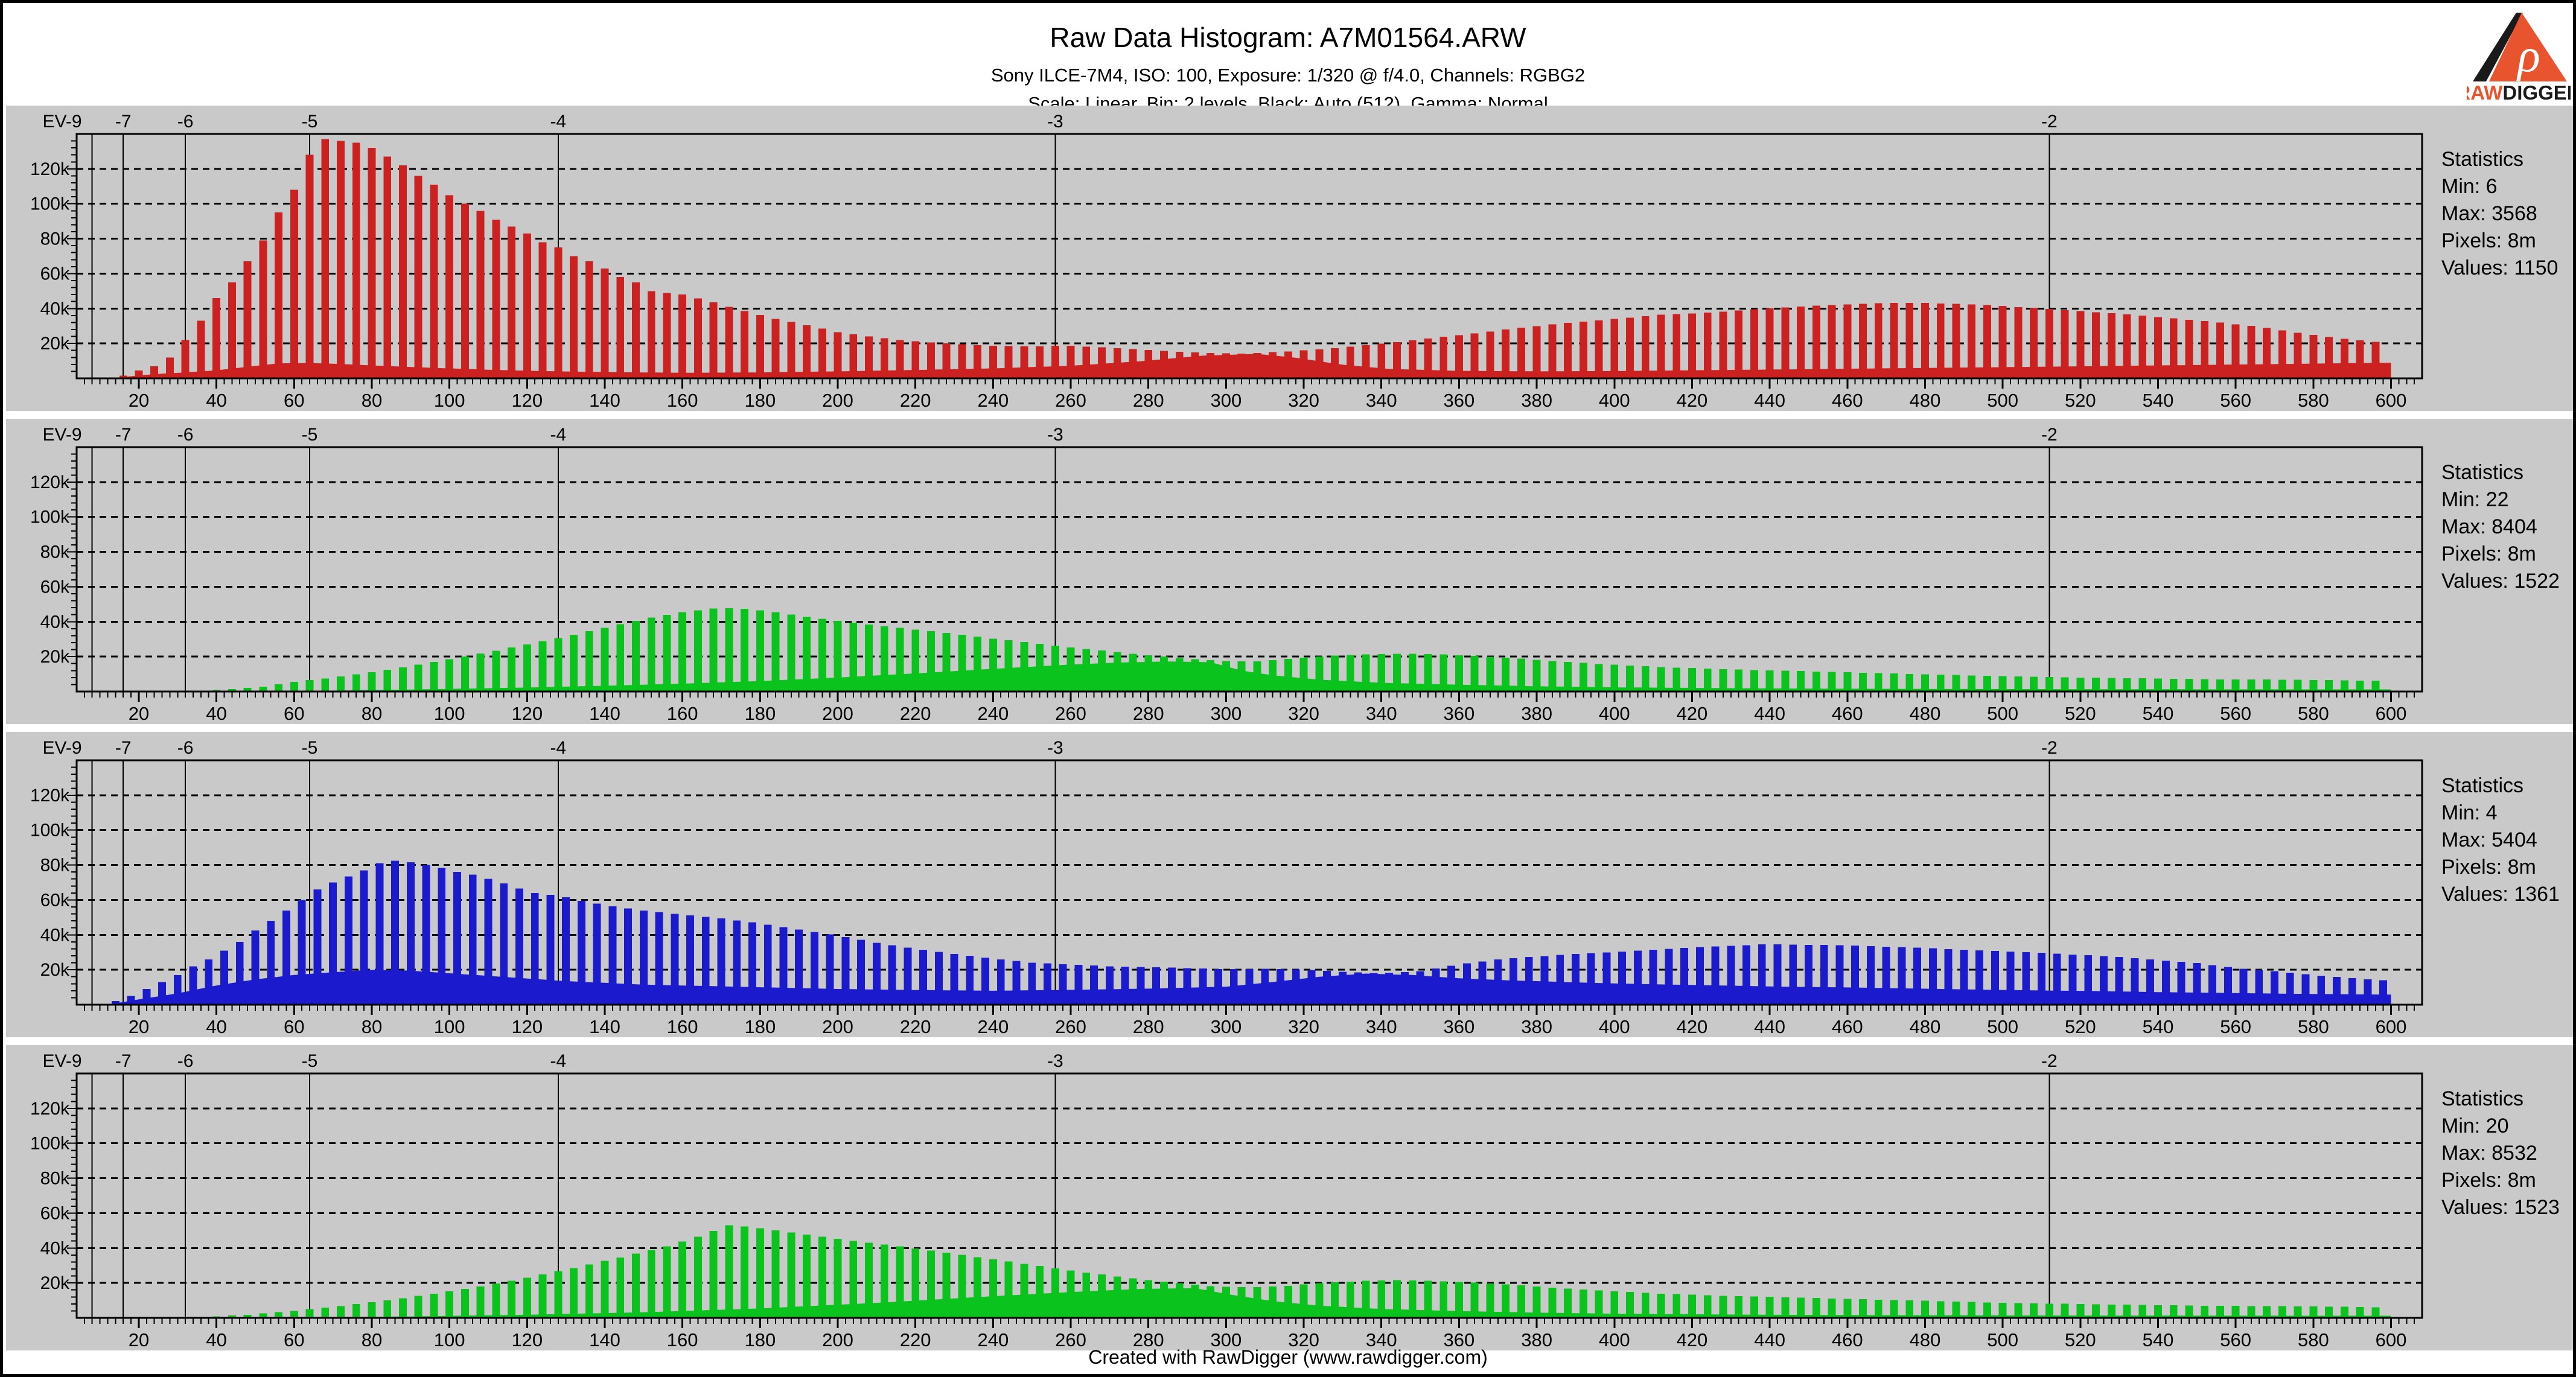 The width and height of the screenshot is (2576, 1377). I want to click on y-tick-label: 60k, so click(55, 274).